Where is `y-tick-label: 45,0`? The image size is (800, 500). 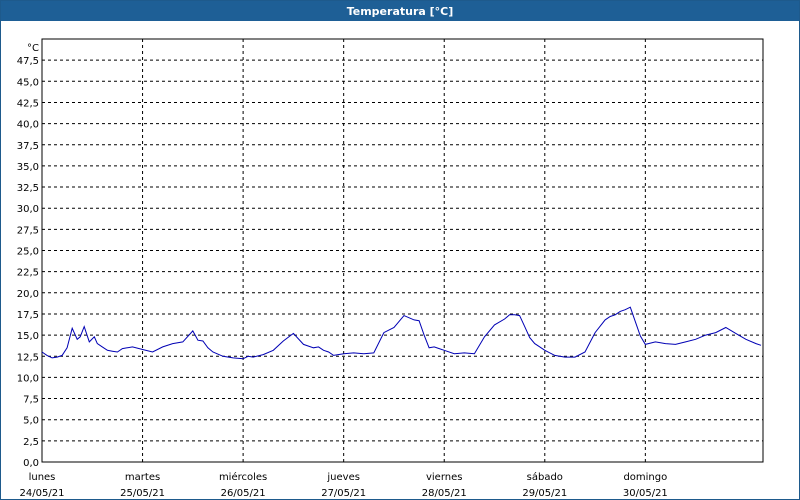
y-tick-label: 45,0 is located at coordinates (28, 82).